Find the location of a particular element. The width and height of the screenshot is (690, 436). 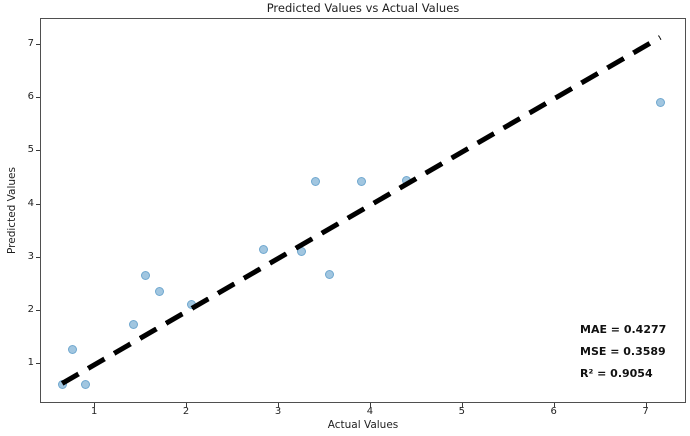

y-tick-label: 2 is located at coordinates (30, 309).